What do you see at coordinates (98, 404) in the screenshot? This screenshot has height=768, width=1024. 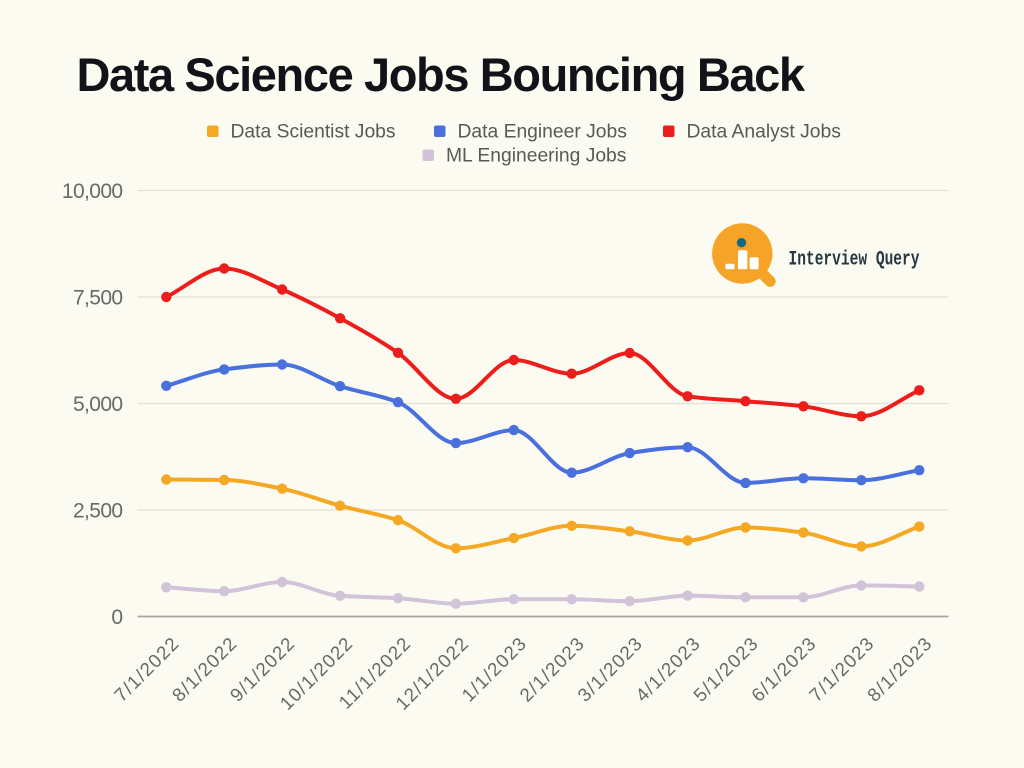 I see `svg-text: 5,000` at bounding box center [98, 404].